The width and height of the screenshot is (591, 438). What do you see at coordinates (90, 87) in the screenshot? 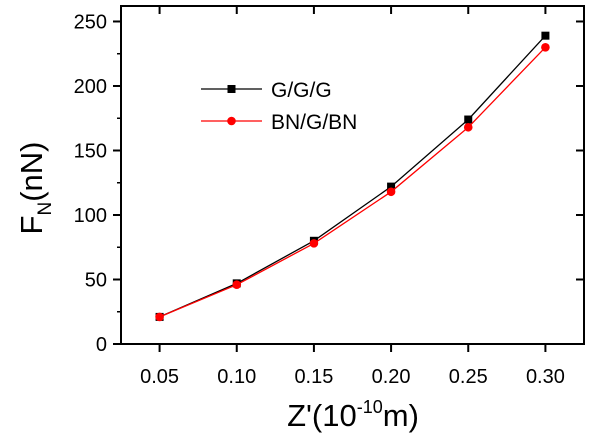
I see `y-tick-label: 200` at bounding box center [90, 87].